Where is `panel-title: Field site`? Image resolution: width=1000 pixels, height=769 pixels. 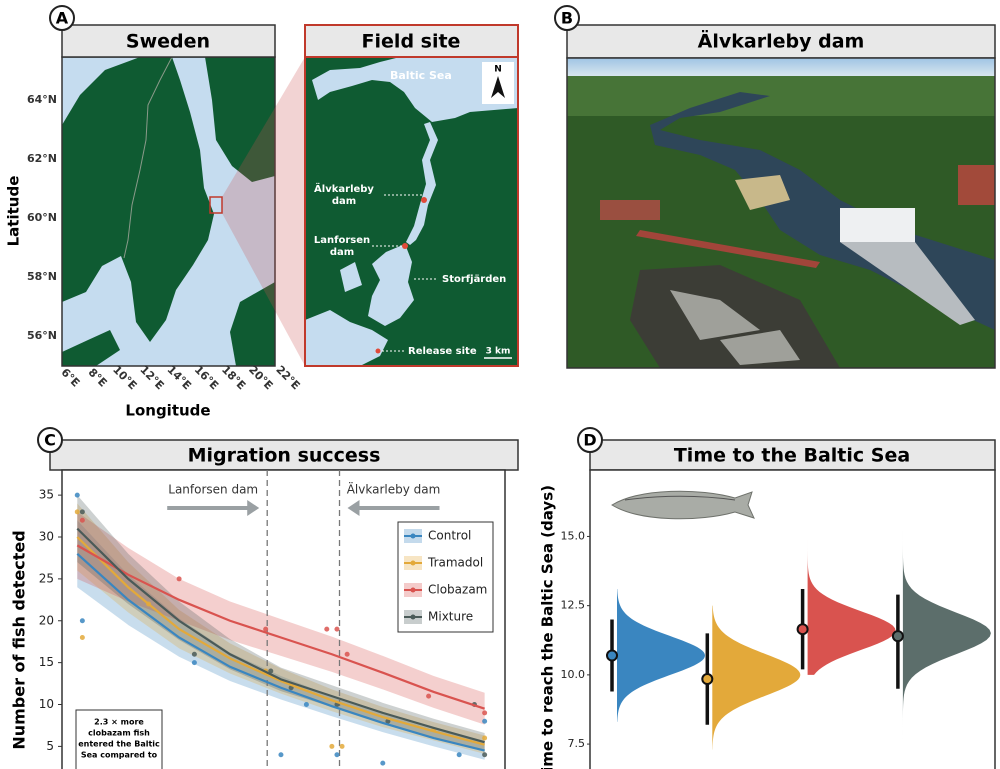
panel-title: Field site is located at coordinates (411, 42).